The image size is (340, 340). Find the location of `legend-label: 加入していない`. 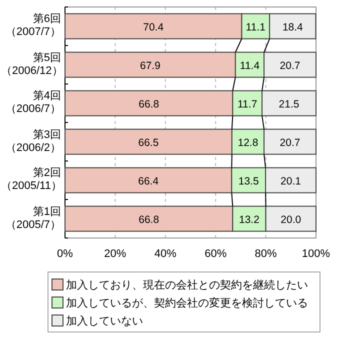

legend-label: 加入していない is located at coordinates (104, 321).